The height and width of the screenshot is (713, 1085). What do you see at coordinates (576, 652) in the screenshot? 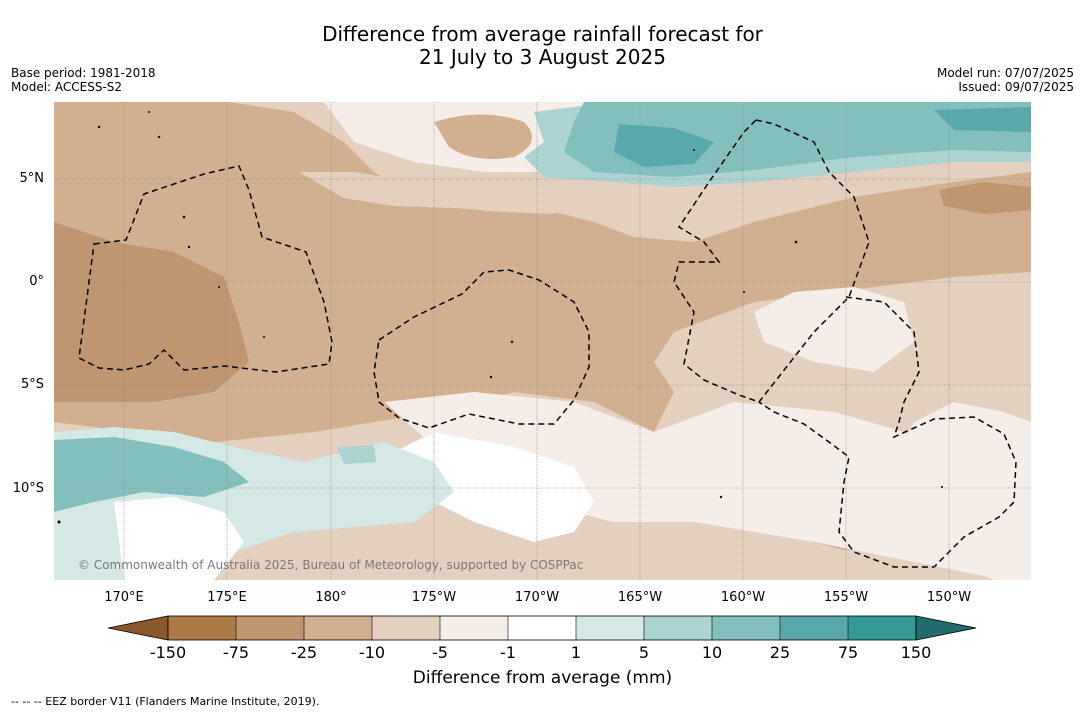
I see `colorbar-tick-1: 1` at bounding box center [576, 652].